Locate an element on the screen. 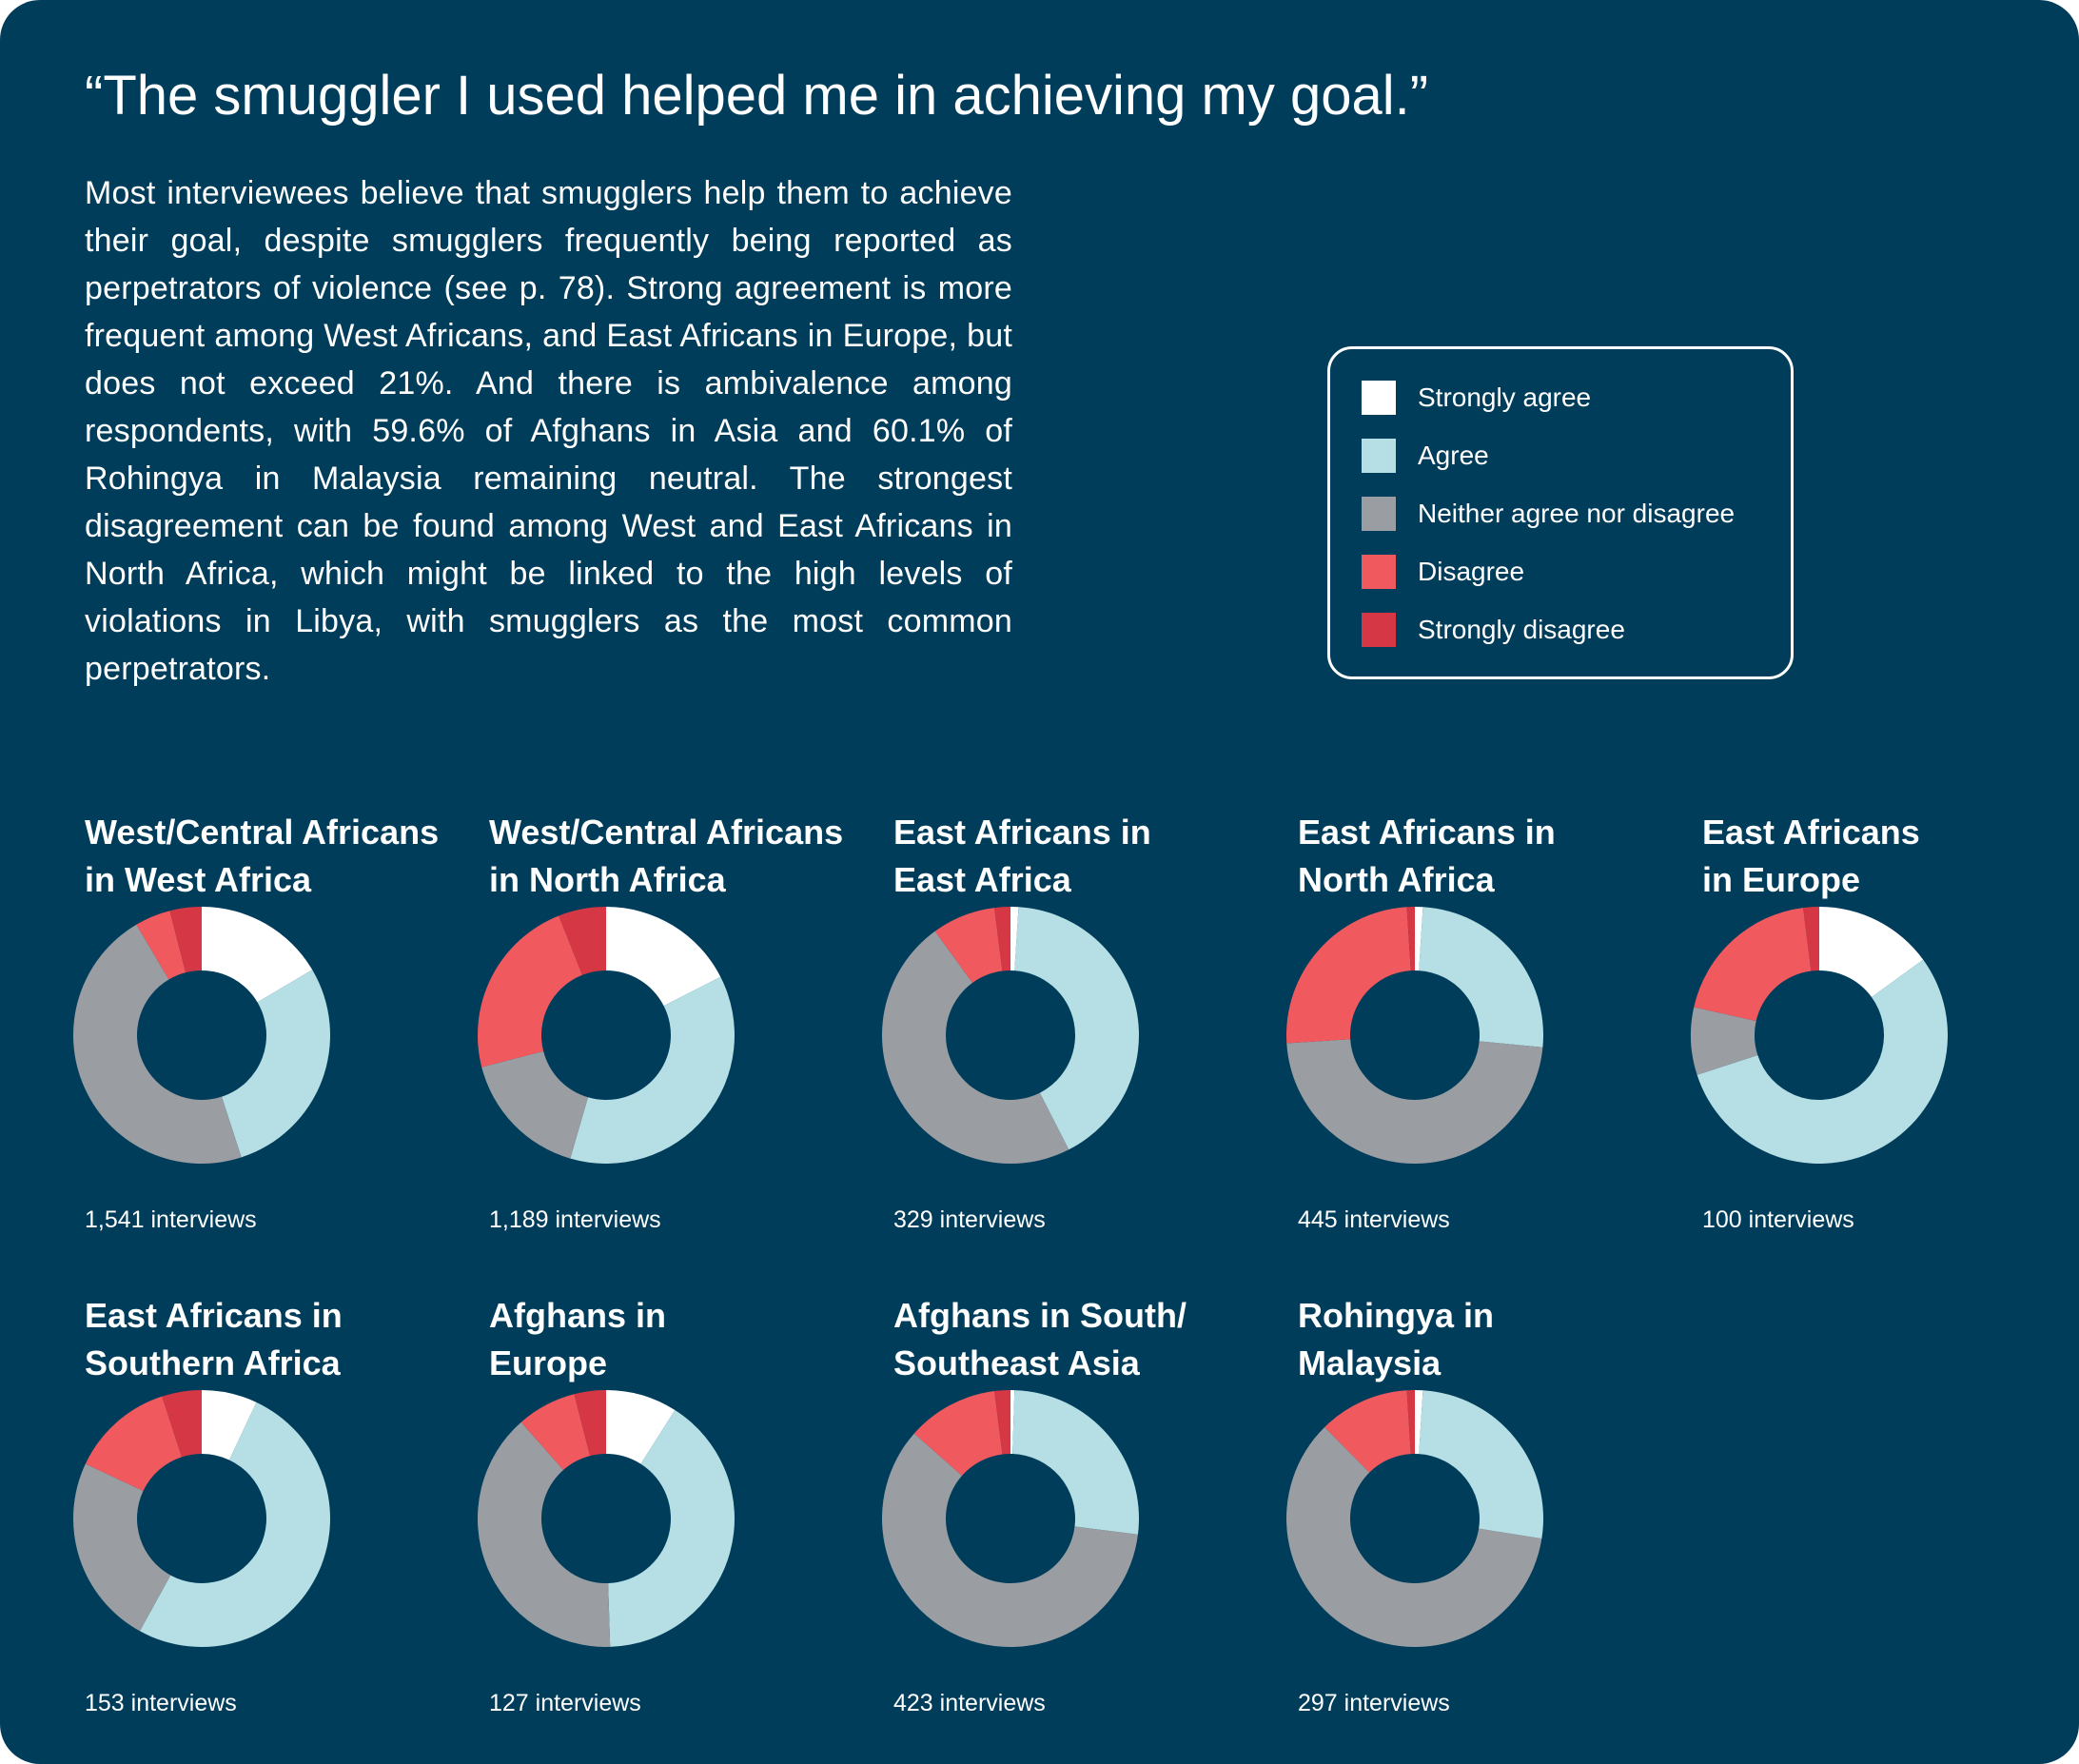  legend-label: Disagree is located at coordinates (1471, 571).